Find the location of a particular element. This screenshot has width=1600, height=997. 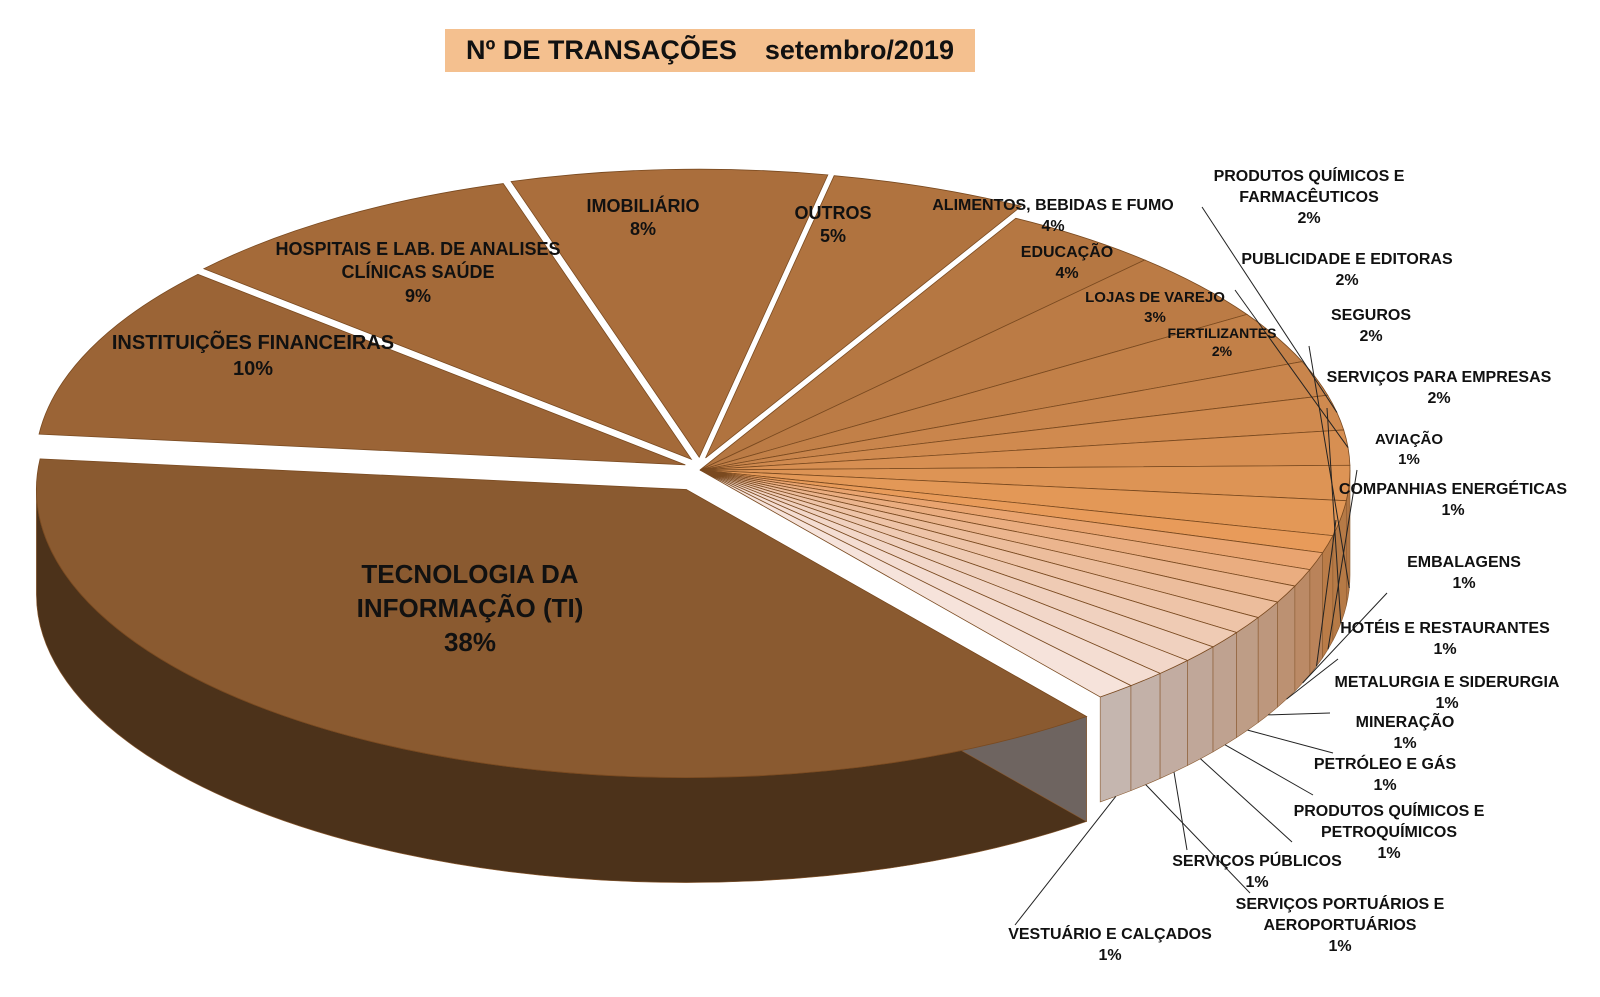

slice-name: LOJAS DE VAREJO is located at coordinates (1155, 297).